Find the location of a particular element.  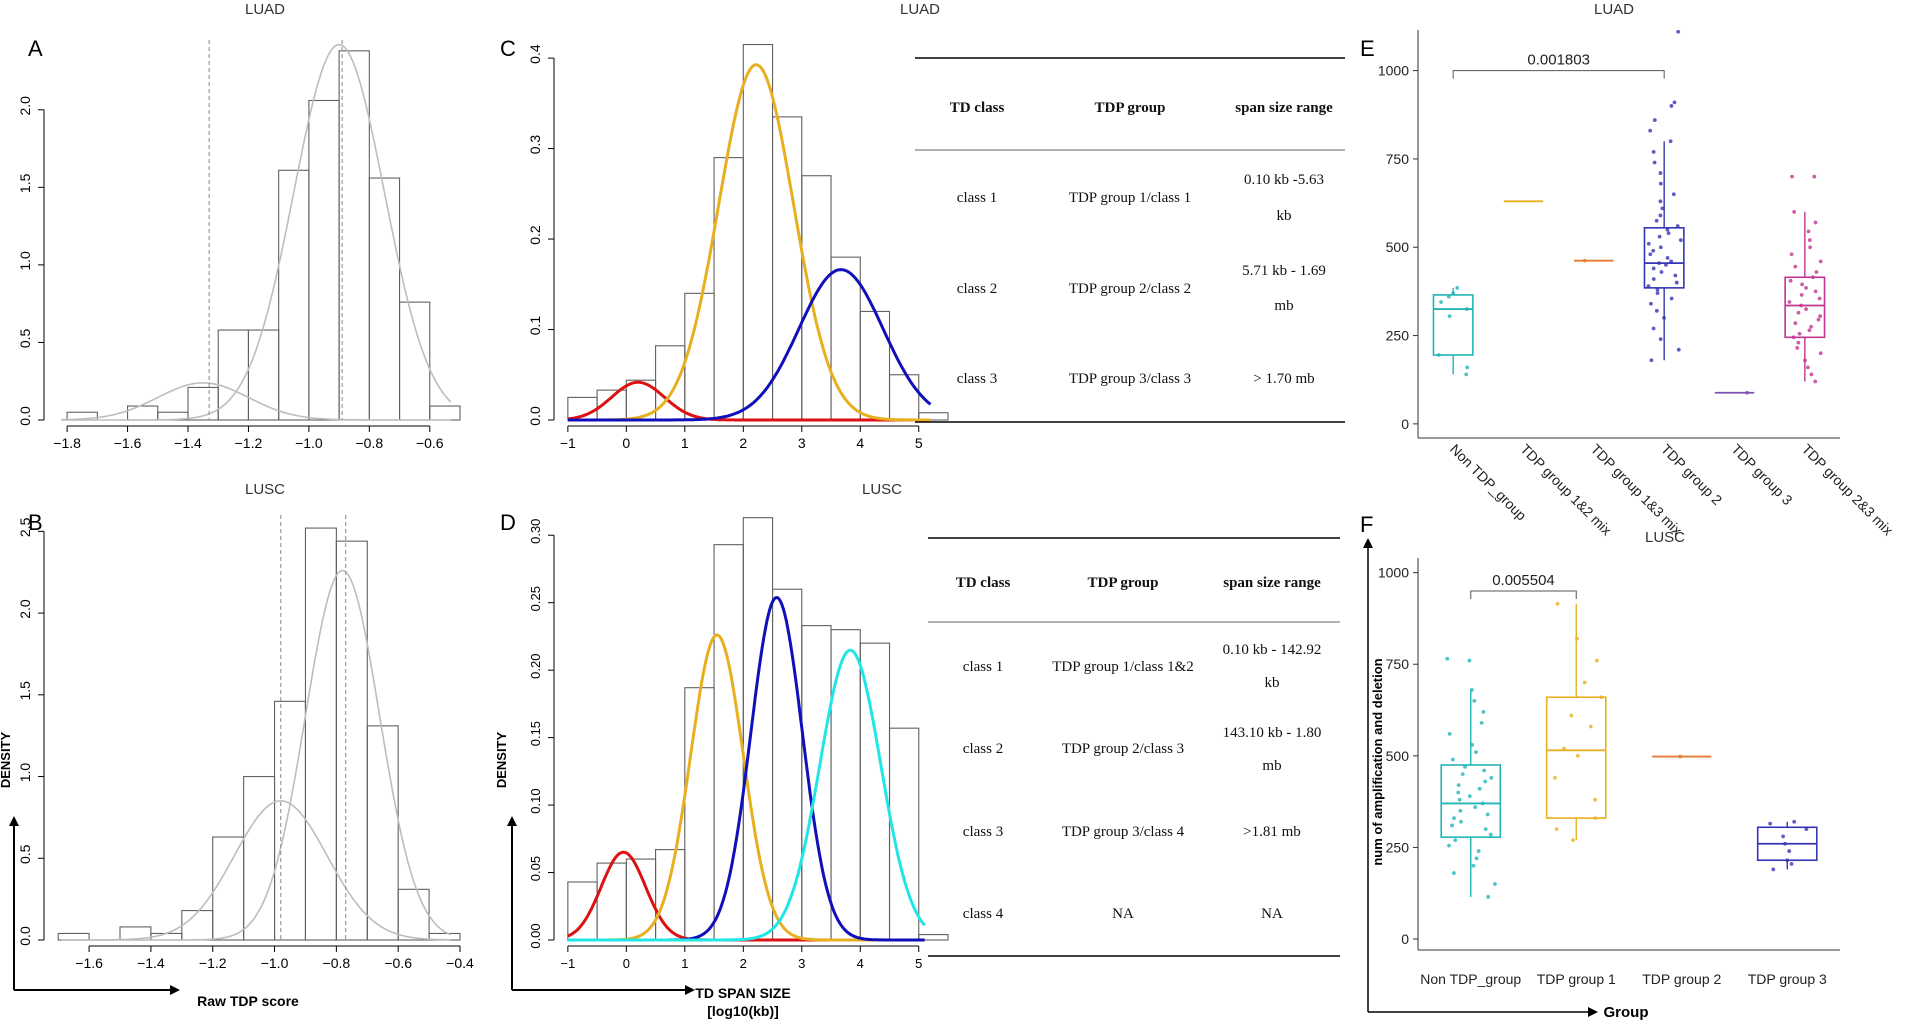

panel-a-y-tick-label-3: 1.5 is located at coordinates (25, 183).